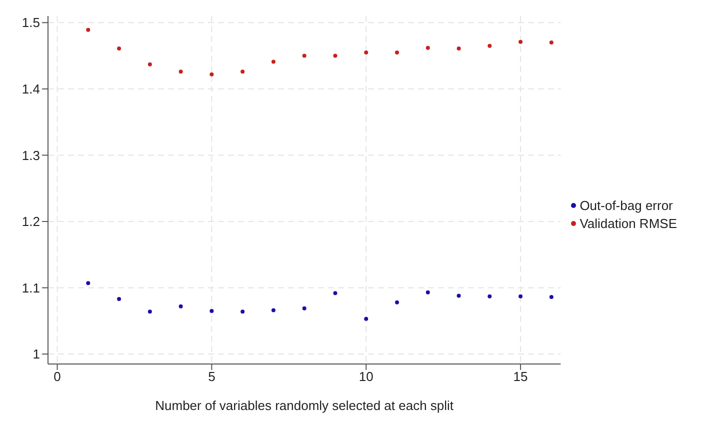  Describe the element at coordinates (57, 376) in the screenshot. I see `x-tick-label: 0` at that location.